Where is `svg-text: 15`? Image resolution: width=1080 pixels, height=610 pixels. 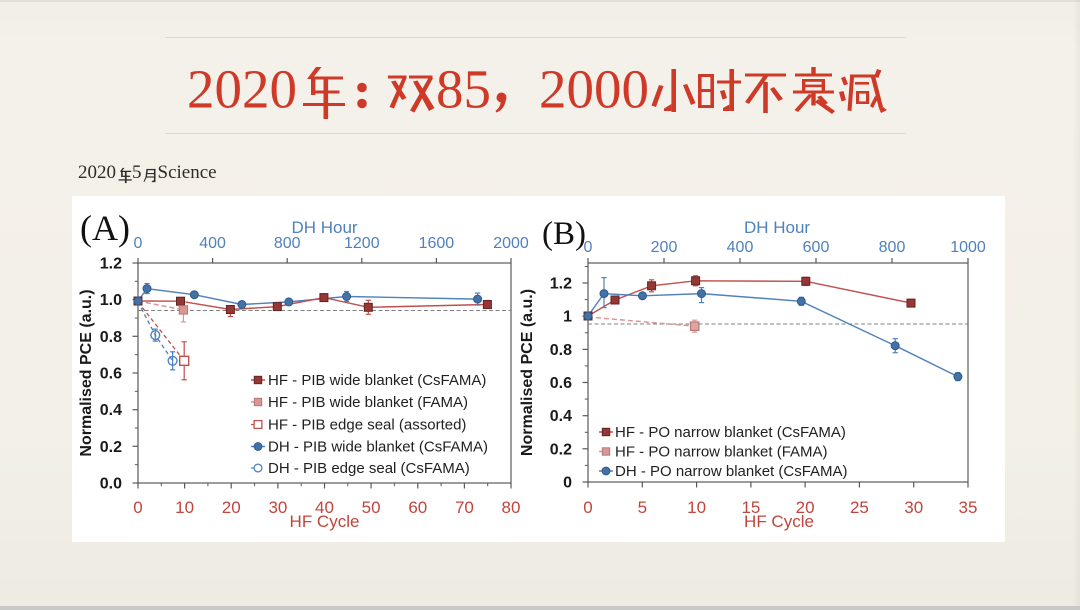 svg-text: 15 is located at coordinates (750, 507).